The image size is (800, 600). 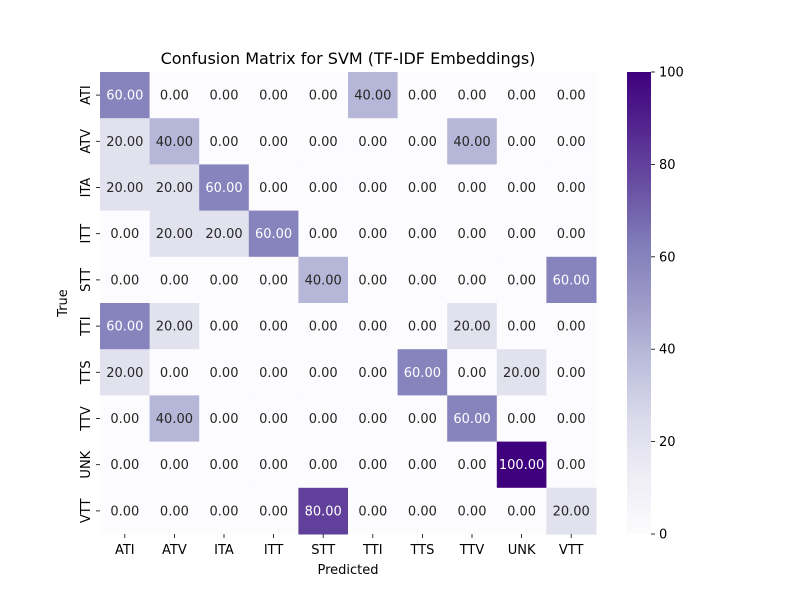 I want to click on cell-value-label: 40.00, so click(x=471, y=142).